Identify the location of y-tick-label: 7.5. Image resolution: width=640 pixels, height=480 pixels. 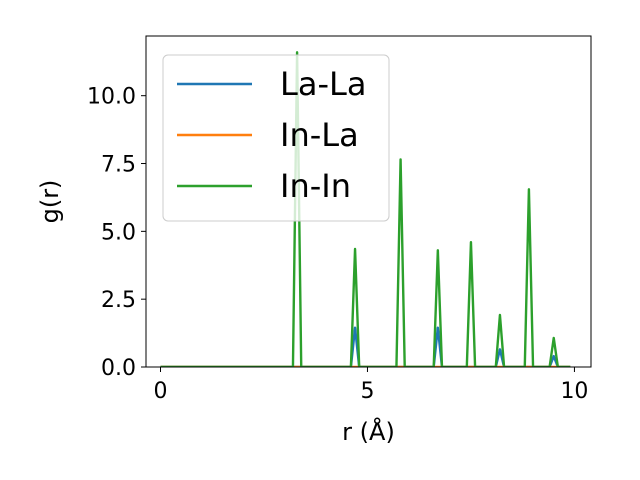
(118, 165).